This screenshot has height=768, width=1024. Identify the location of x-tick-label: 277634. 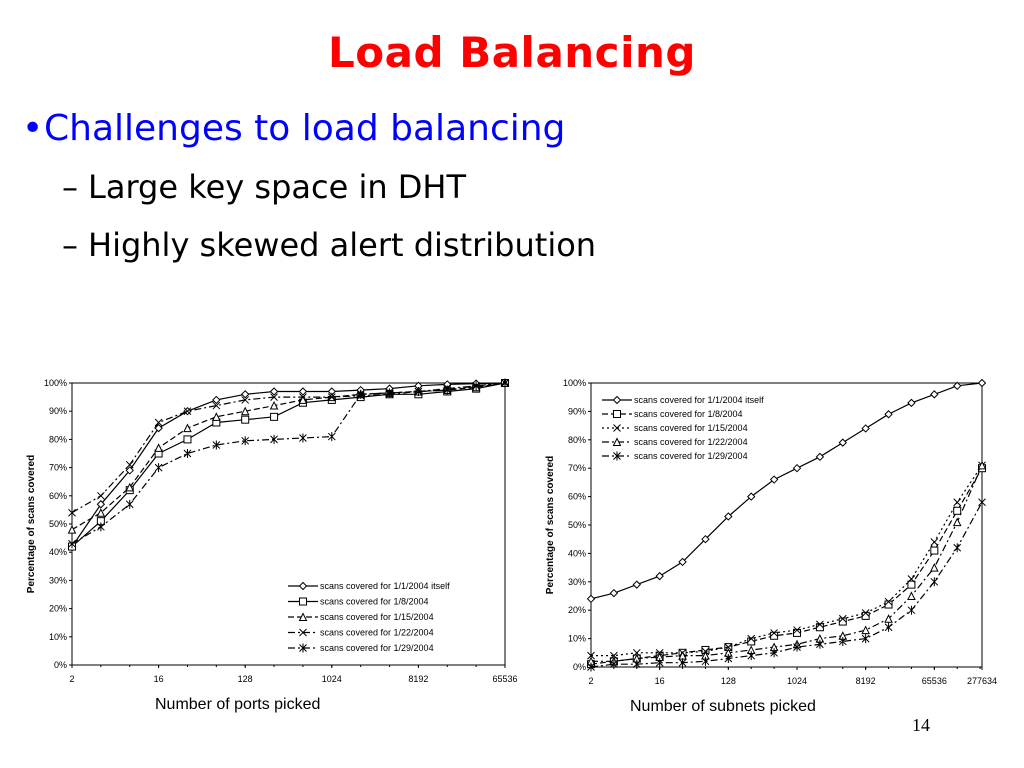
(982, 681).